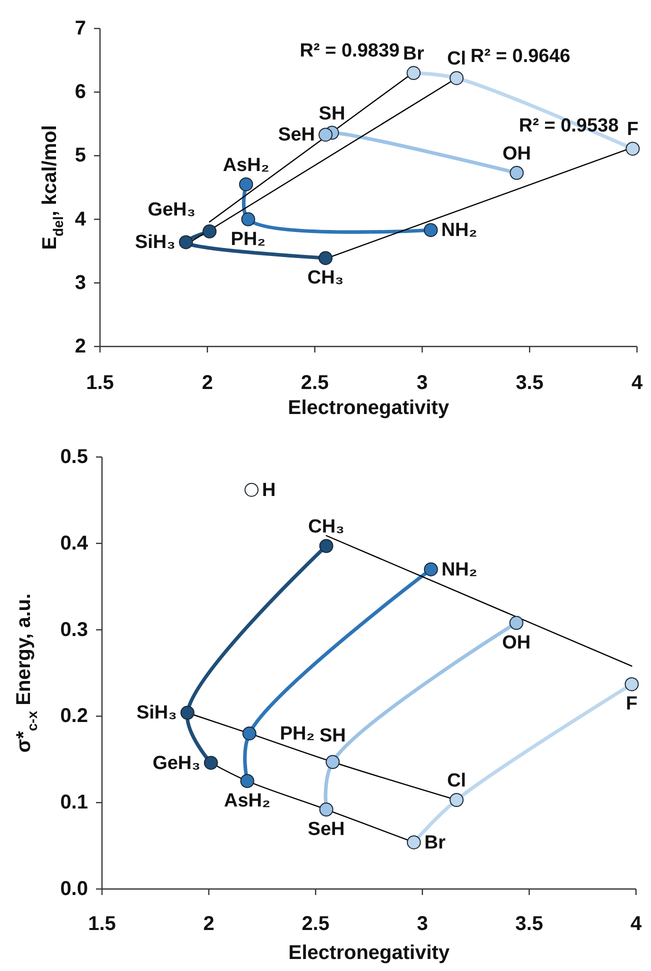  What do you see at coordinates (74, 543) in the screenshot?
I see `y-tick-label: 0.4` at bounding box center [74, 543].